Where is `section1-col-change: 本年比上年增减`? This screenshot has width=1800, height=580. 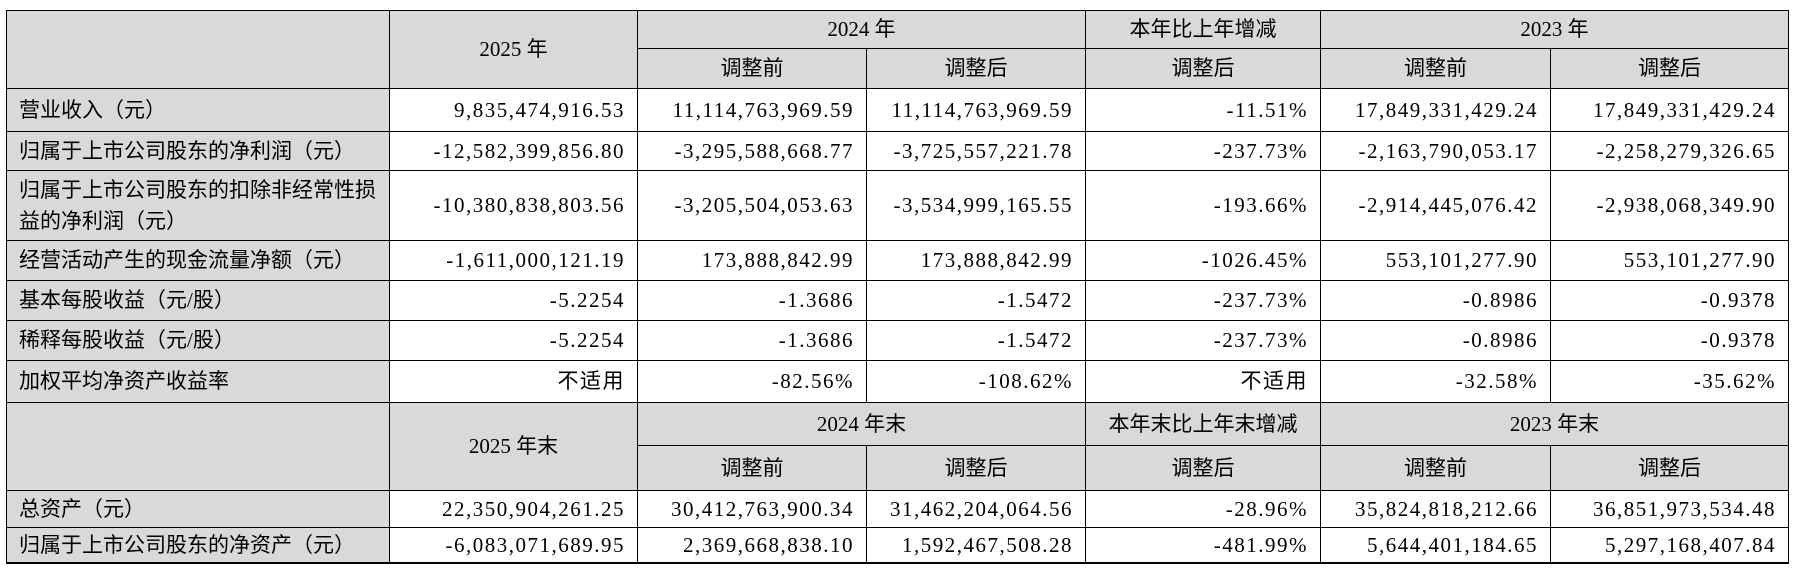
section1-col-change: 本年比上年增减 is located at coordinates (1203, 29).